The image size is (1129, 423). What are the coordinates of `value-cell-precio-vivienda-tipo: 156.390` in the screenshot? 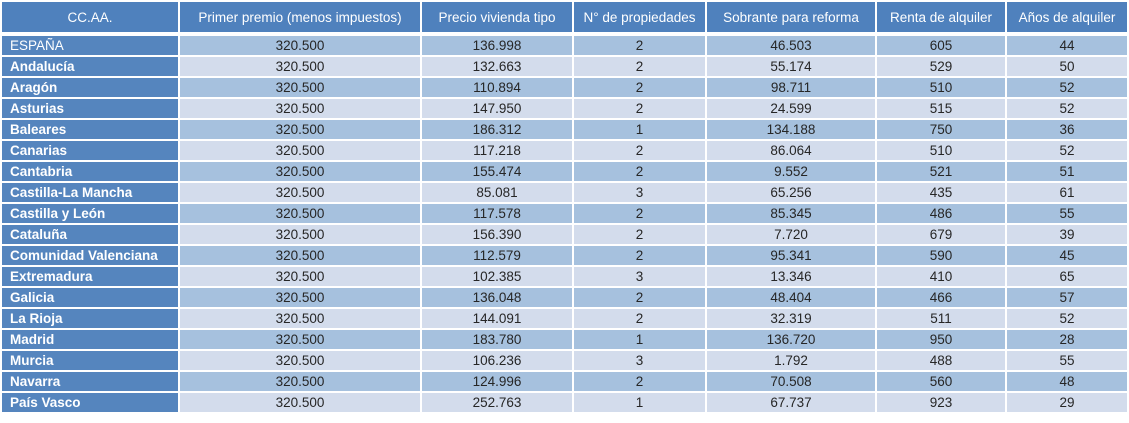 It's located at (497, 234).